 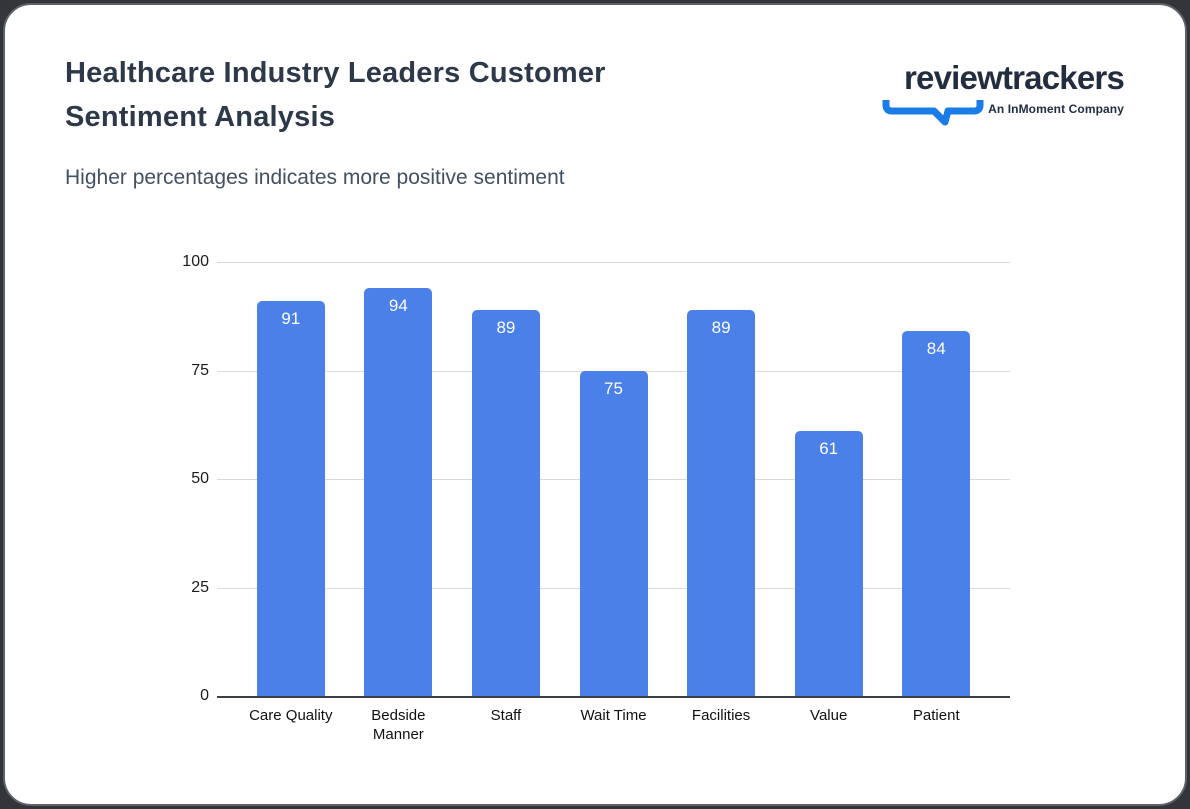 I want to click on x-axis-slot: Facilities, so click(x=721, y=725).